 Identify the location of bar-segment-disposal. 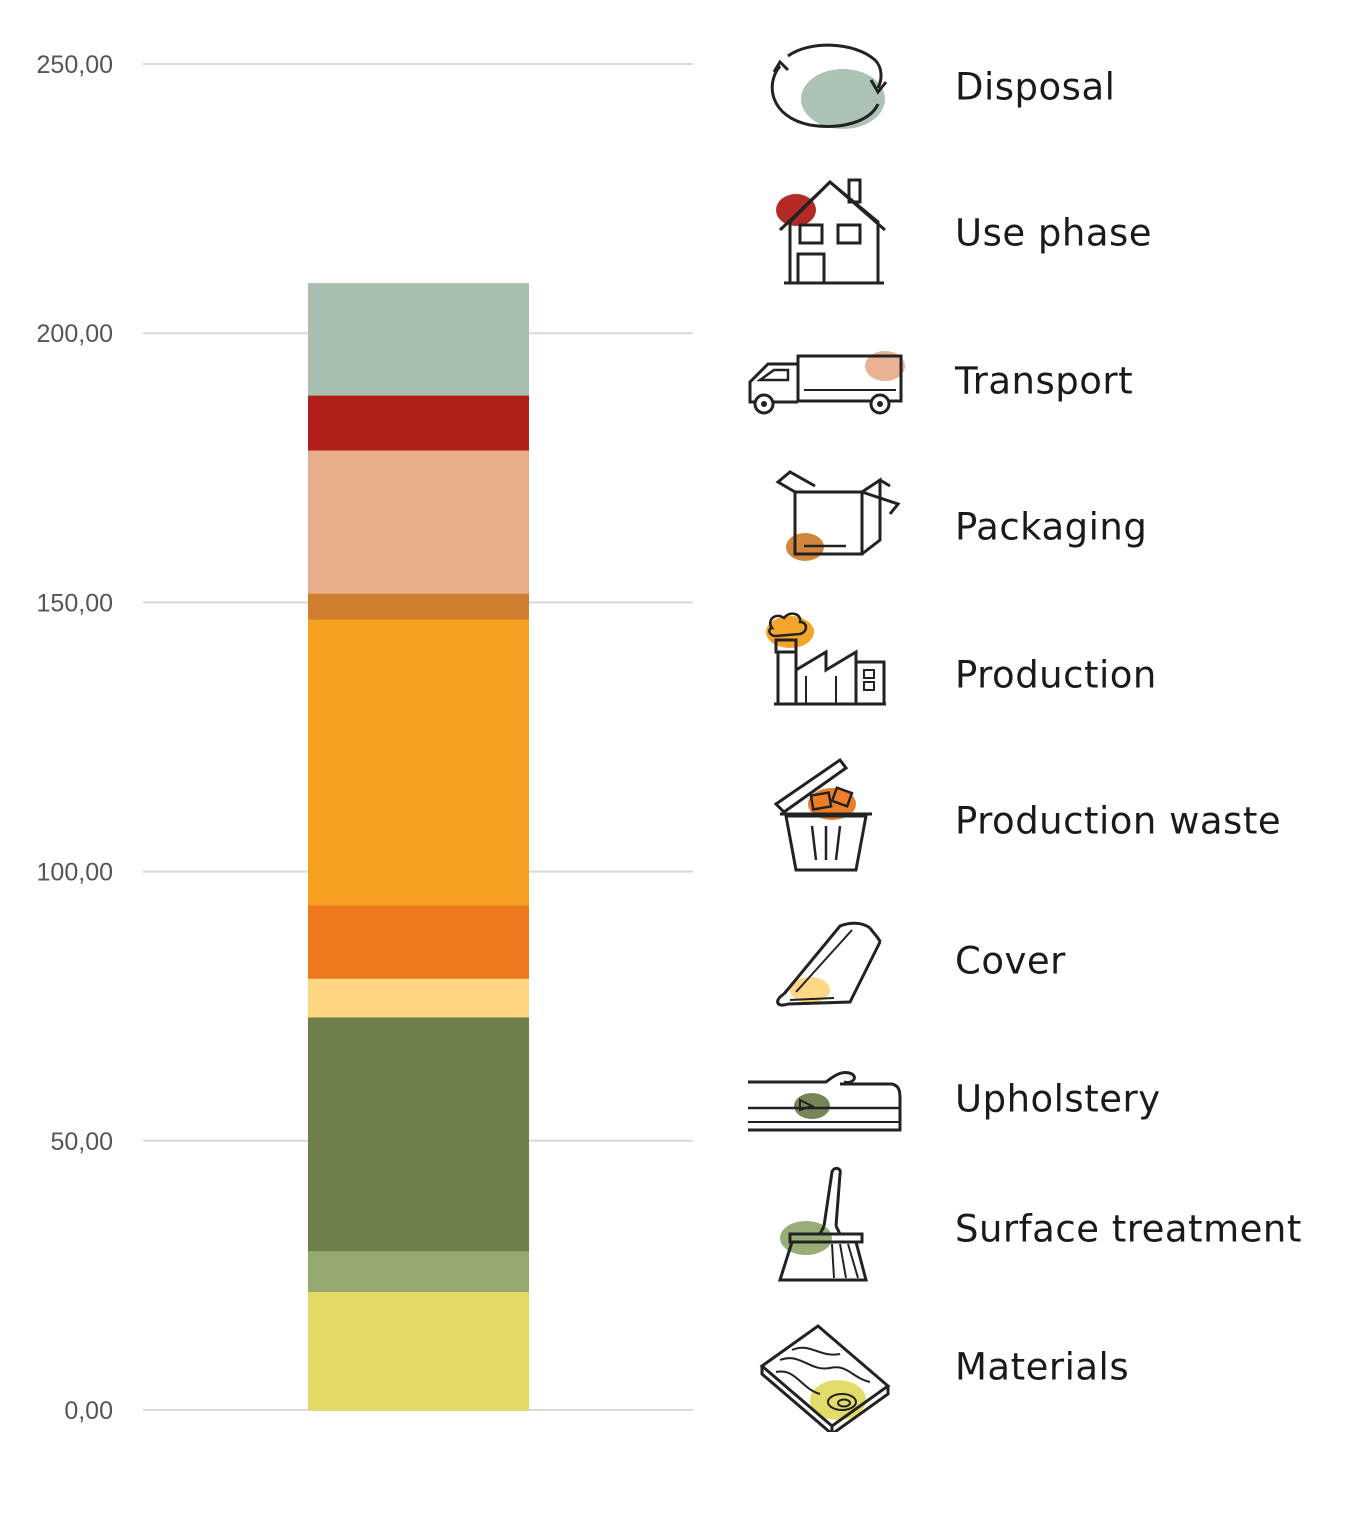
(418, 339).